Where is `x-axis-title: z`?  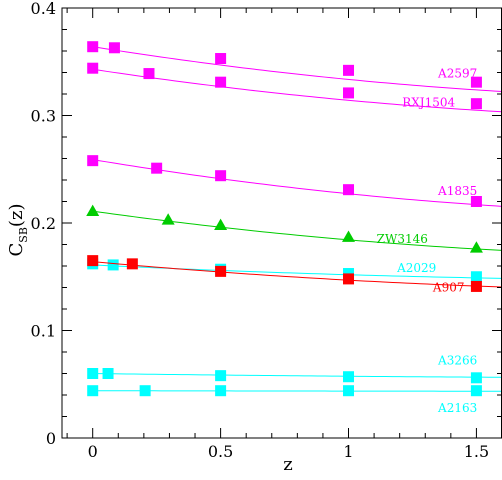 x-axis-title: z is located at coordinates (287, 464).